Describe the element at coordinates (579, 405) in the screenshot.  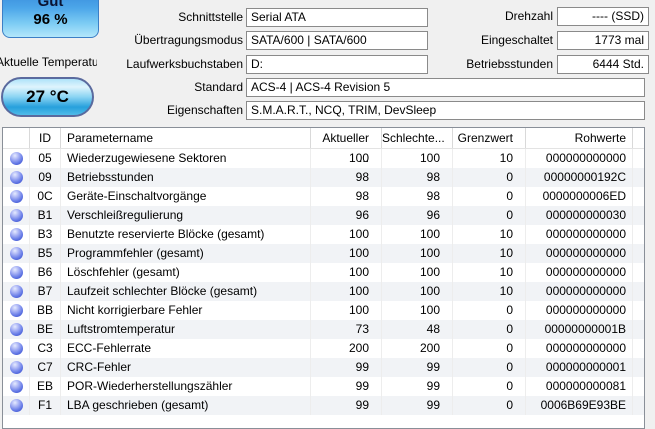
I see `attribute-raw: 0006B69E93BE` at that location.